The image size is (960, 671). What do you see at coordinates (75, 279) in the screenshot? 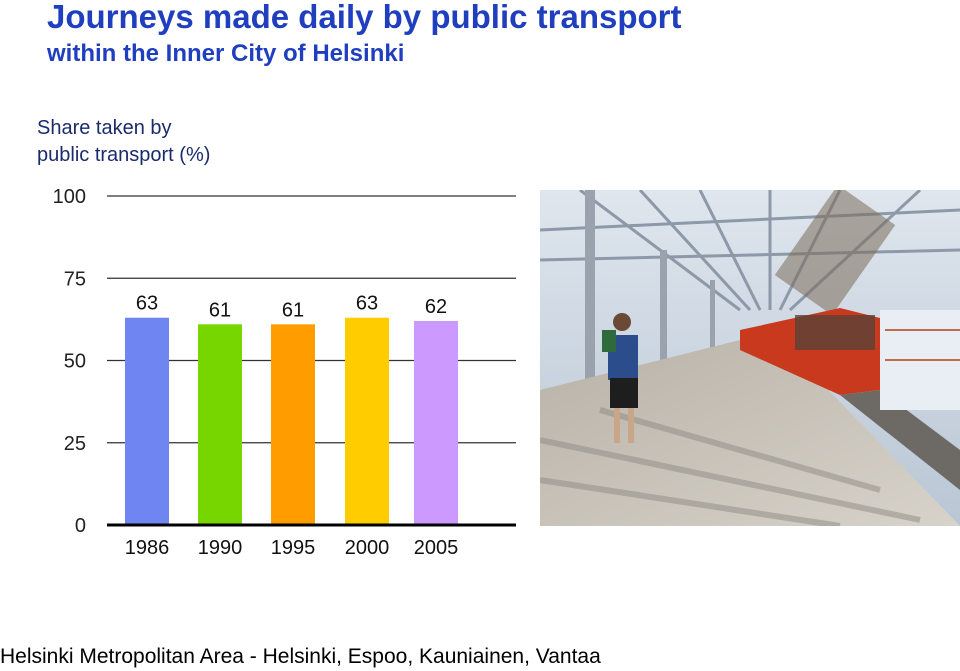
I see `y-tick-label-75: 75` at bounding box center [75, 279].